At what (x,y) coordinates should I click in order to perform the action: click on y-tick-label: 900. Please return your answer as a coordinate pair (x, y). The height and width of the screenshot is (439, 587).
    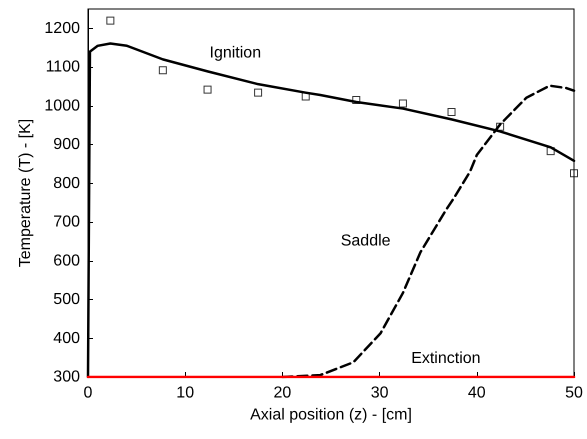
    Looking at the image, I should click on (66, 145).